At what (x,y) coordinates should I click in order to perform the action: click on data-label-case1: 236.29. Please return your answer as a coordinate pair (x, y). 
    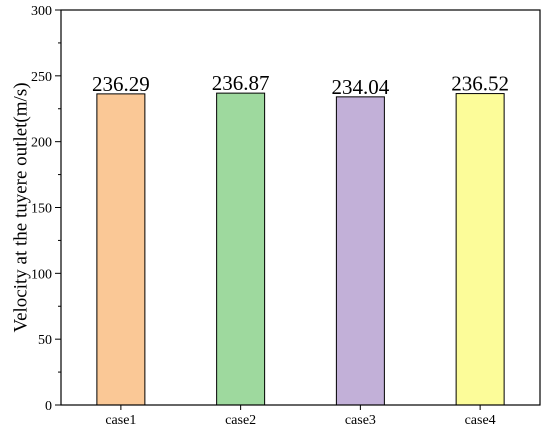
    Looking at the image, I should click on (121, 84).